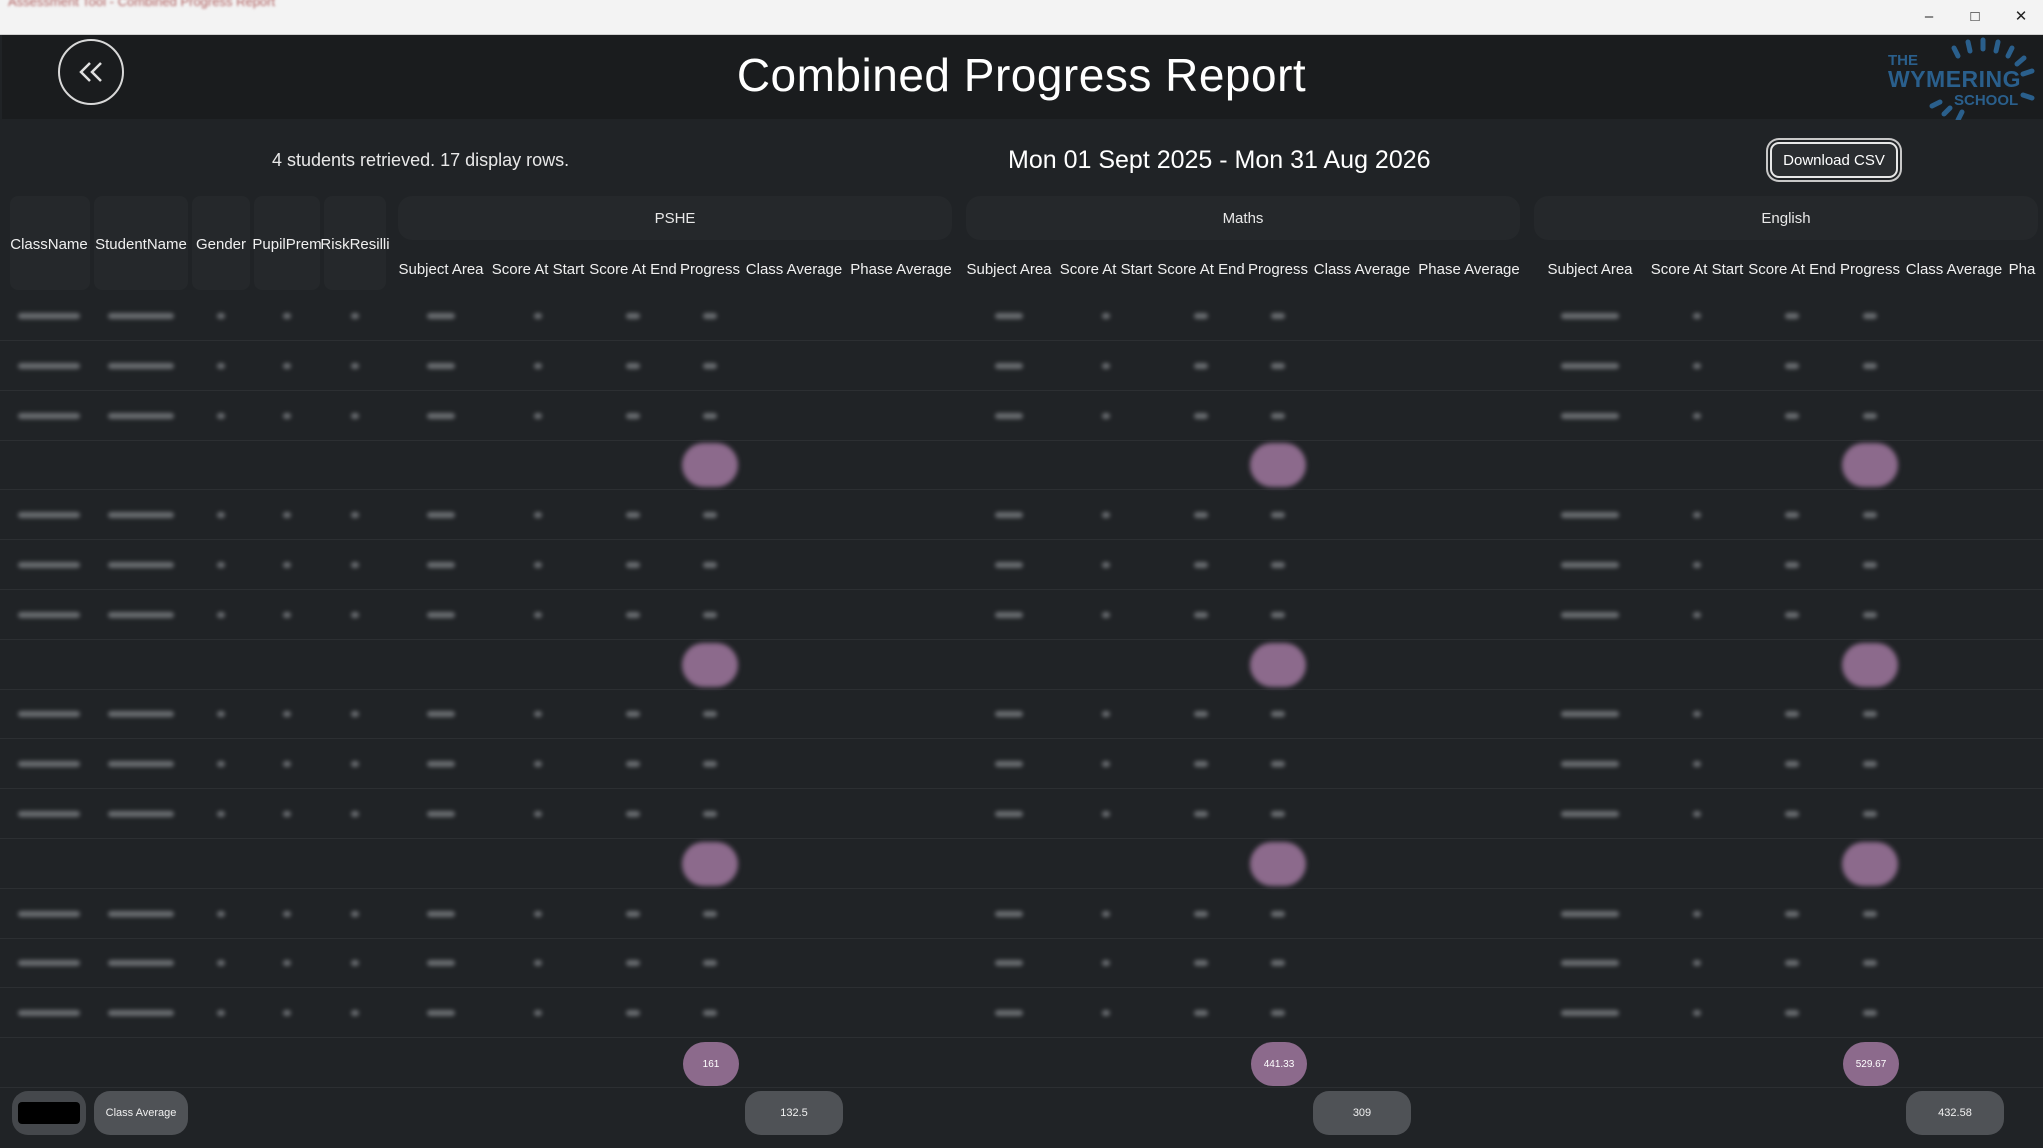 The width and height of the screenshot is (2043, 1148). What do you see at coordinates (421, 160) in the screenshot?
I see `status-text: 4 students retrieved. 17 display rows.` at bounding box center [421, 160].